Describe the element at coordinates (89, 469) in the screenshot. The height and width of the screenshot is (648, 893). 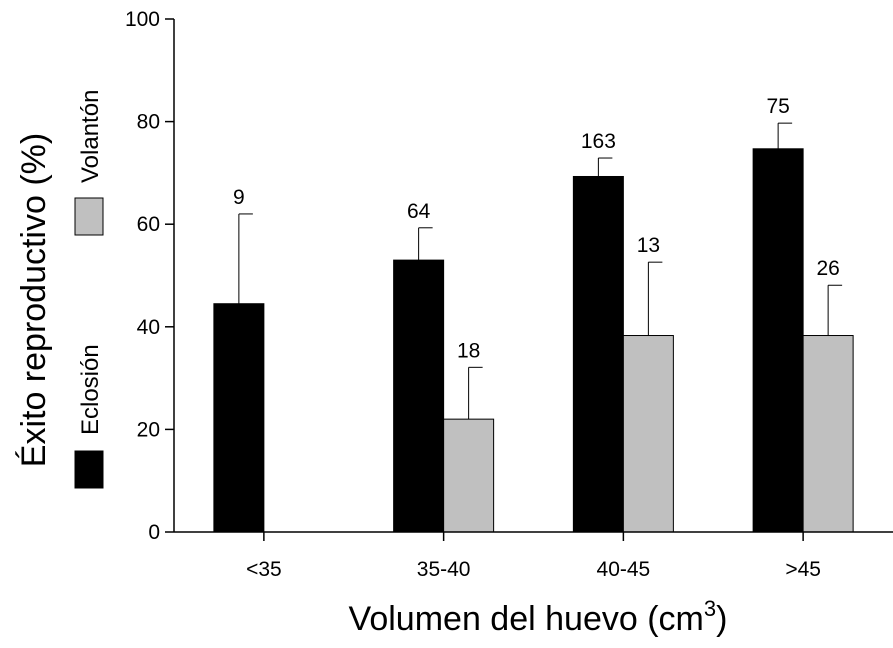
I see `legend-swatch-eclosion` at that location.